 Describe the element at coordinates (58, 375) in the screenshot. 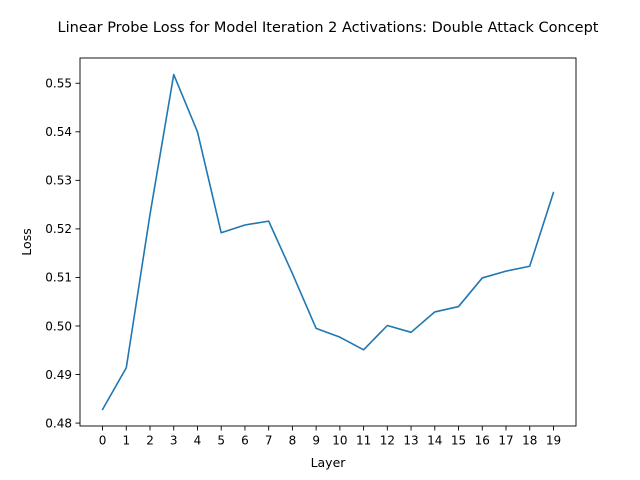

I see `y-tick-label: 0.49` at that location.